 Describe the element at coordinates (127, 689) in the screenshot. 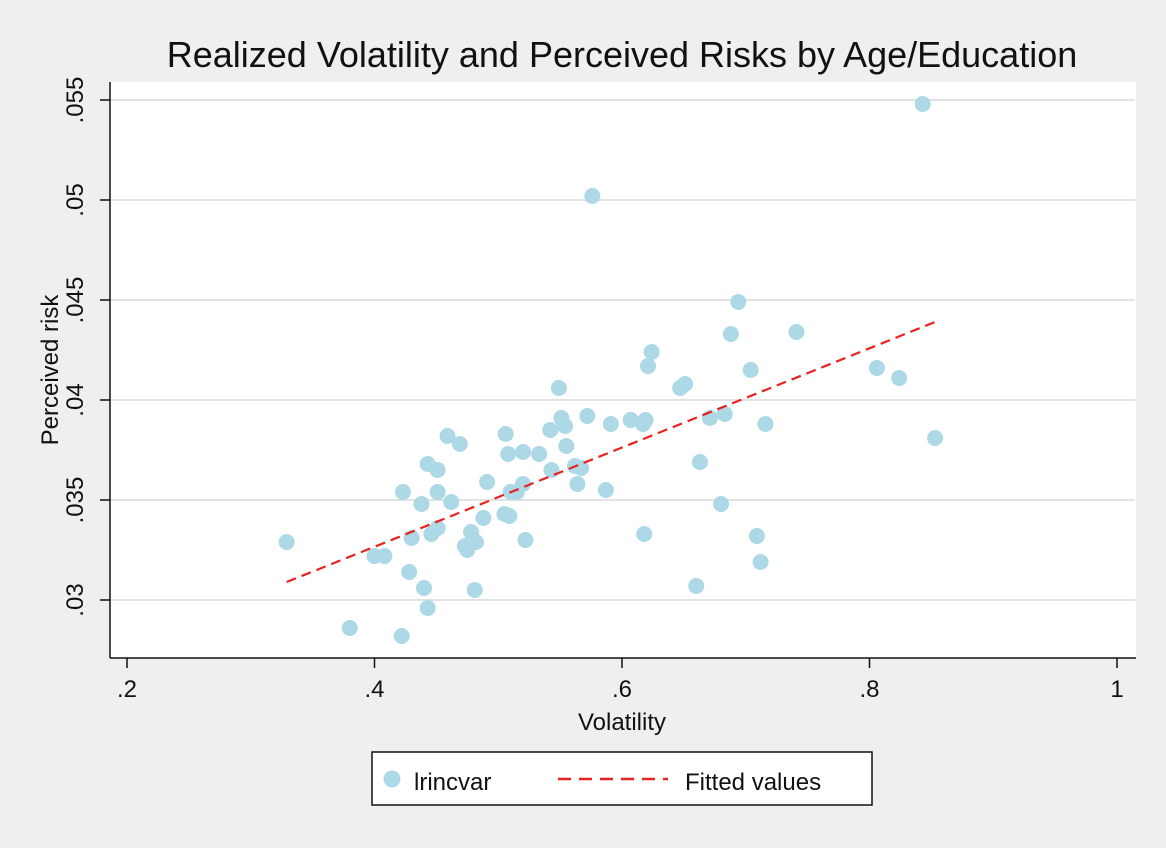

I see `x-tick-label: .2` at that location.